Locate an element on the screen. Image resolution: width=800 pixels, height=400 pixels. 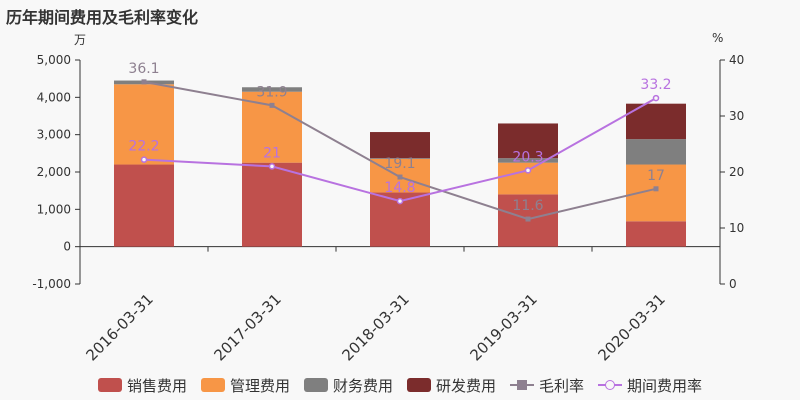
legend-item-sales: 销售费用 is located at coordinates (142, 385).